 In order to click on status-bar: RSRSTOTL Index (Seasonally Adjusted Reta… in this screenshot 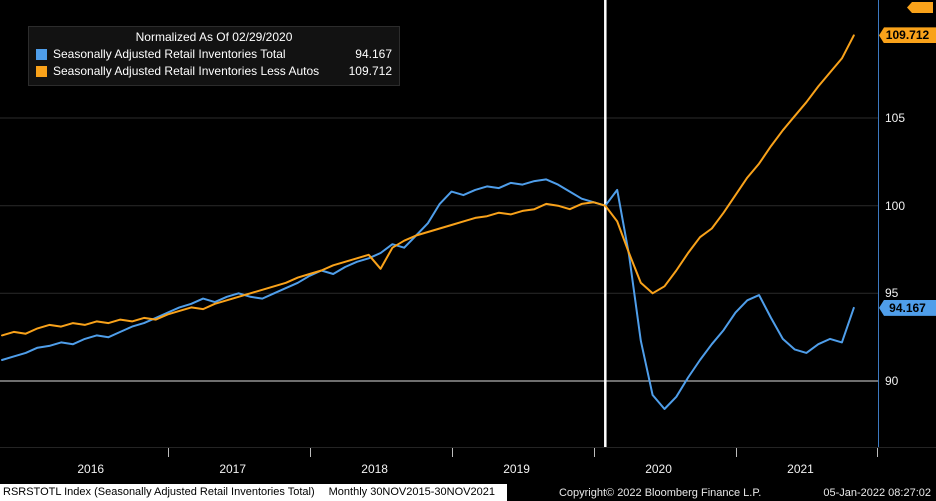, I will do `click(468, 492)`.